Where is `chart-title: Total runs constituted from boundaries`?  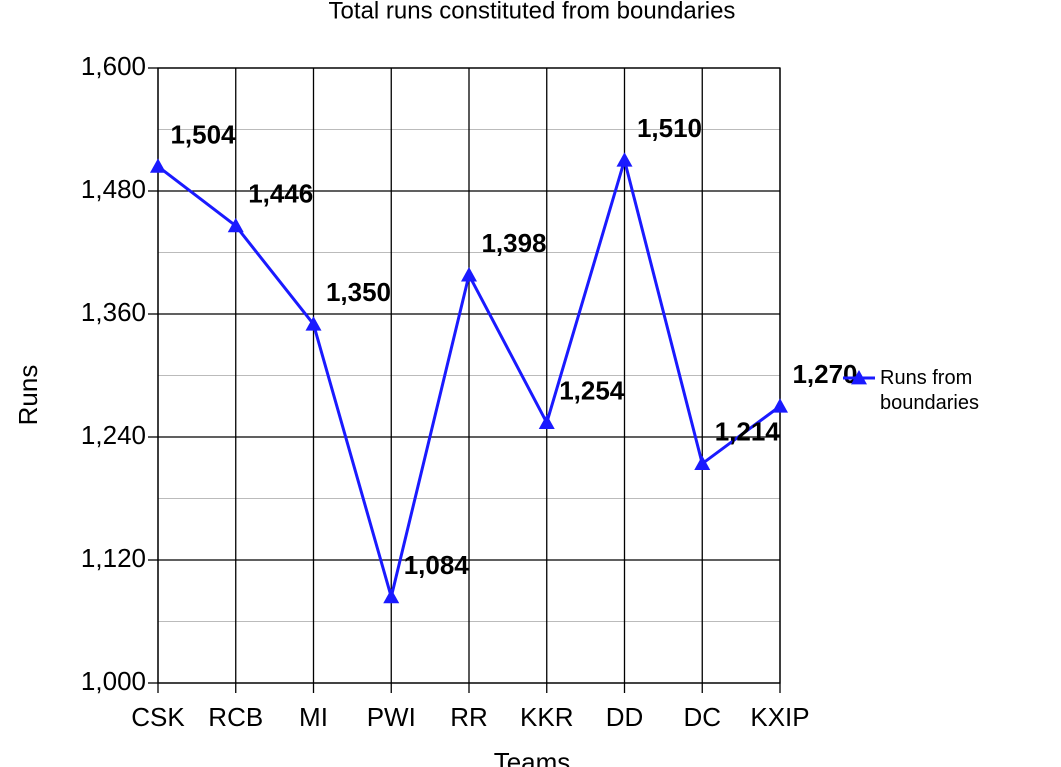 chart-title: Total runs constituted from boundaries is located at coordinates (532, 12).